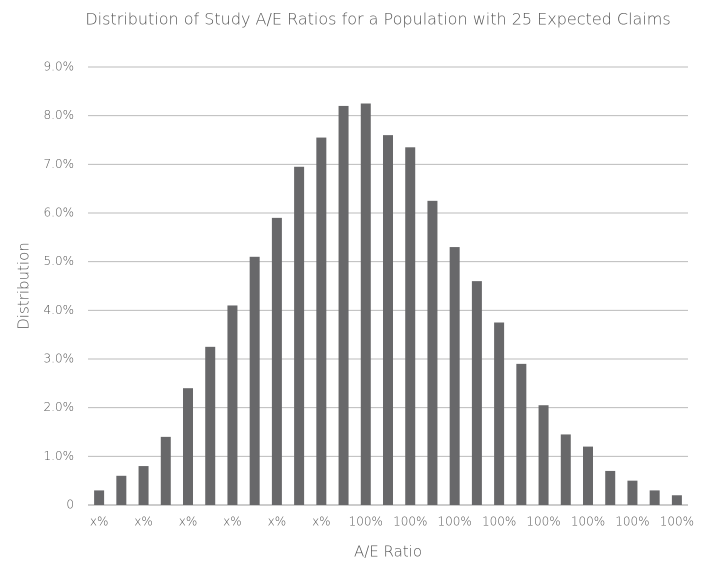  What do you see at coordinates (59, 359) in the screenshot?
I see `y-tick-label: 3.0%` at bounding box center [59, 359].